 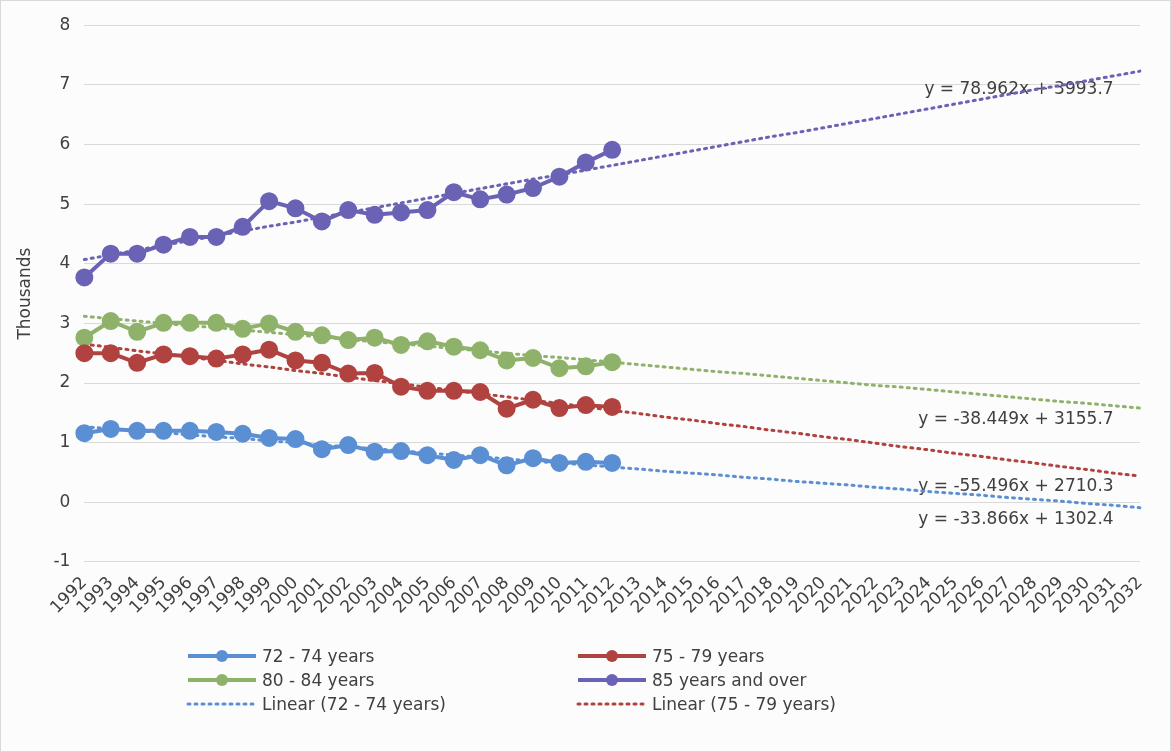 What do you see at coordinates (1016, 518) in the screenshot?
I see `annotation: y = -33.866x + 1302.4` at bounding box center [1016, 518].